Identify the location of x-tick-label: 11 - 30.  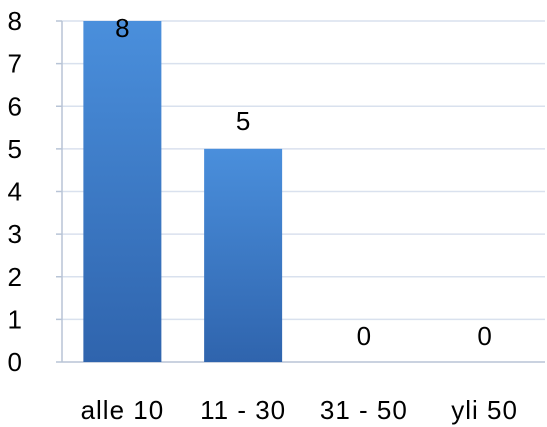
(243, 410).